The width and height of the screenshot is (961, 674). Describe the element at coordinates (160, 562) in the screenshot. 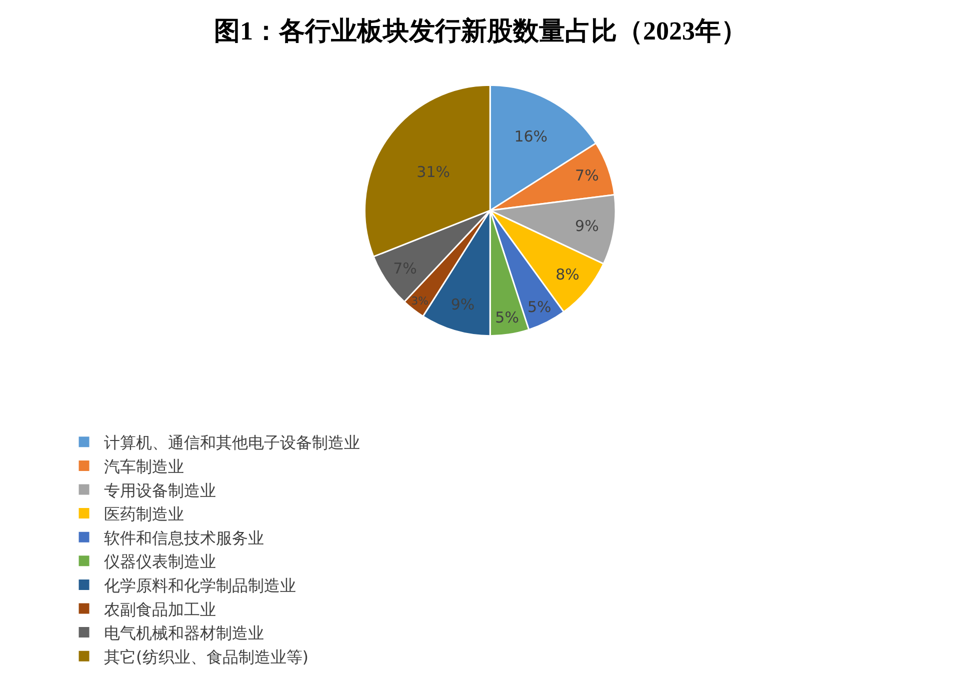

I see `legend-label: 仪器仪表制造业` at that location.